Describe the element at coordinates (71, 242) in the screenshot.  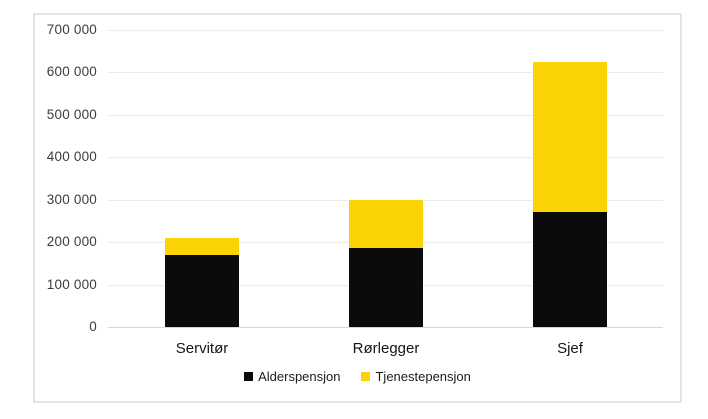
I see `y-tick-label: 200 000` at that location.